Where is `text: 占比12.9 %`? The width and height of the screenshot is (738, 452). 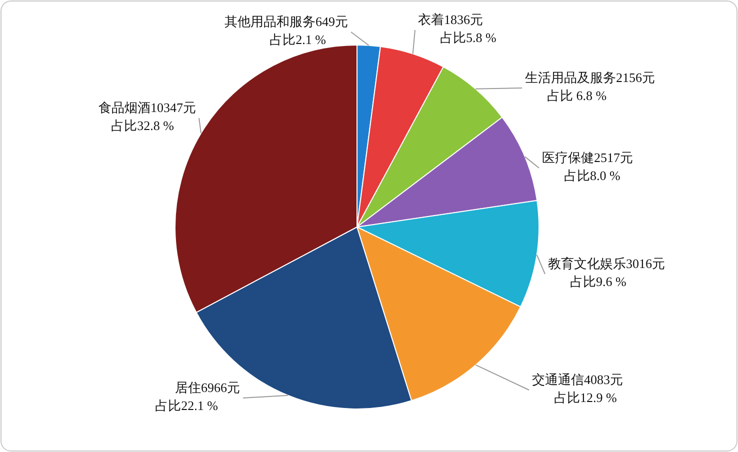 text: 占比12.9 % is located at coordinates (585, 397).